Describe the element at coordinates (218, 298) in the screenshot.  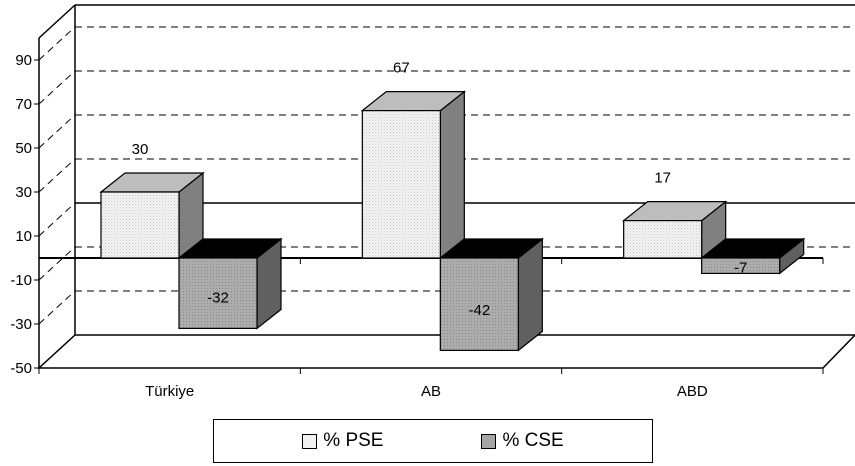
I see `data-label: -32` at that location.